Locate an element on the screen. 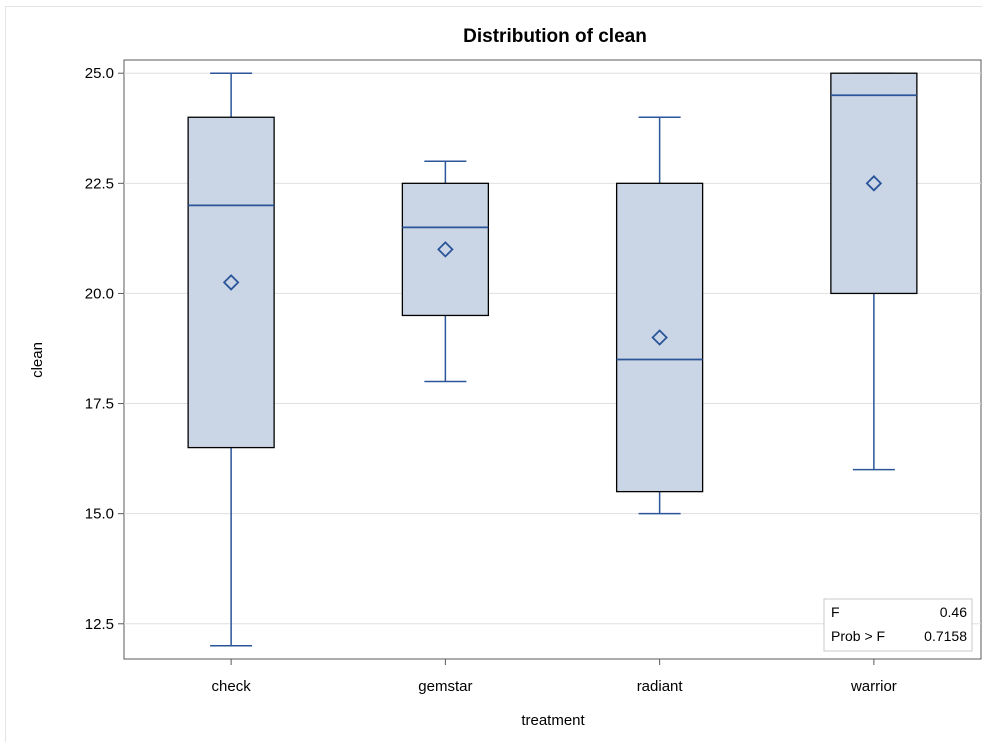 The width and height of the screenshot is (988, 747). x-tick-label-radiant: radiant is located at coordinates (660, 686).